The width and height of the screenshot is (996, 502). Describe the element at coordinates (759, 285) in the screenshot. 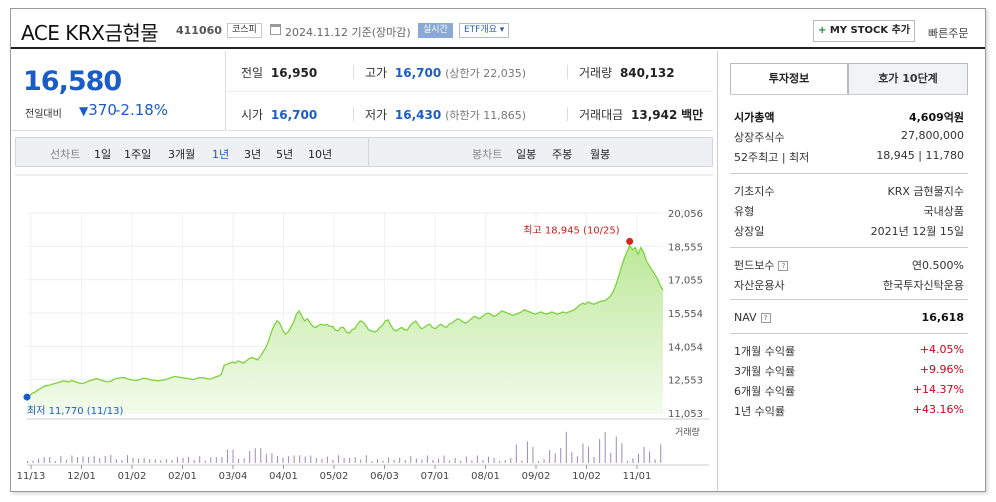

I see `info-label: 자산운용사` at that location.